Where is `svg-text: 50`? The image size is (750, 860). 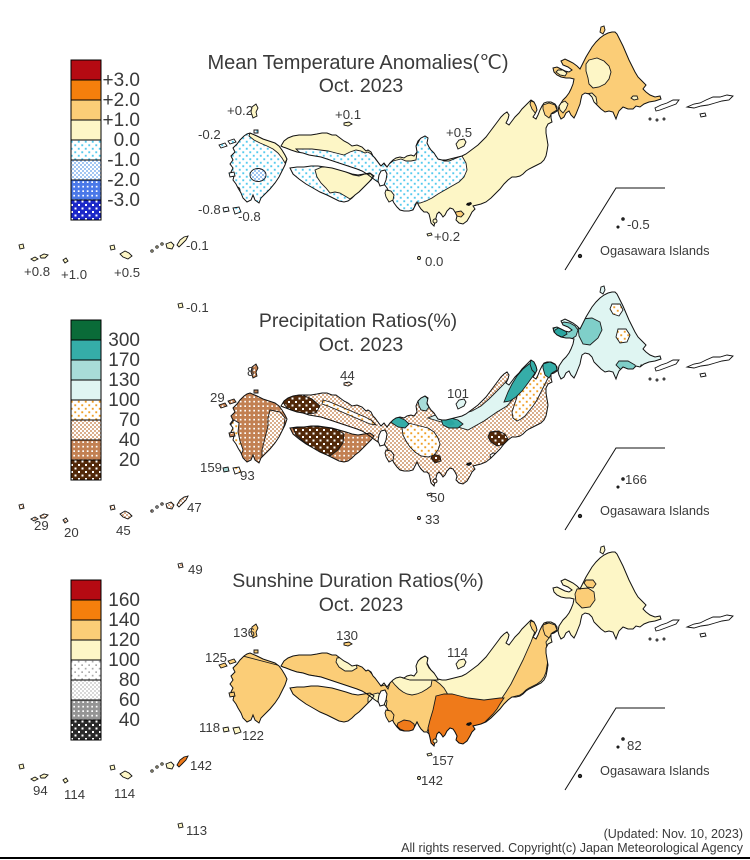
svg-text: 50 is located at coordinates (437, 497).